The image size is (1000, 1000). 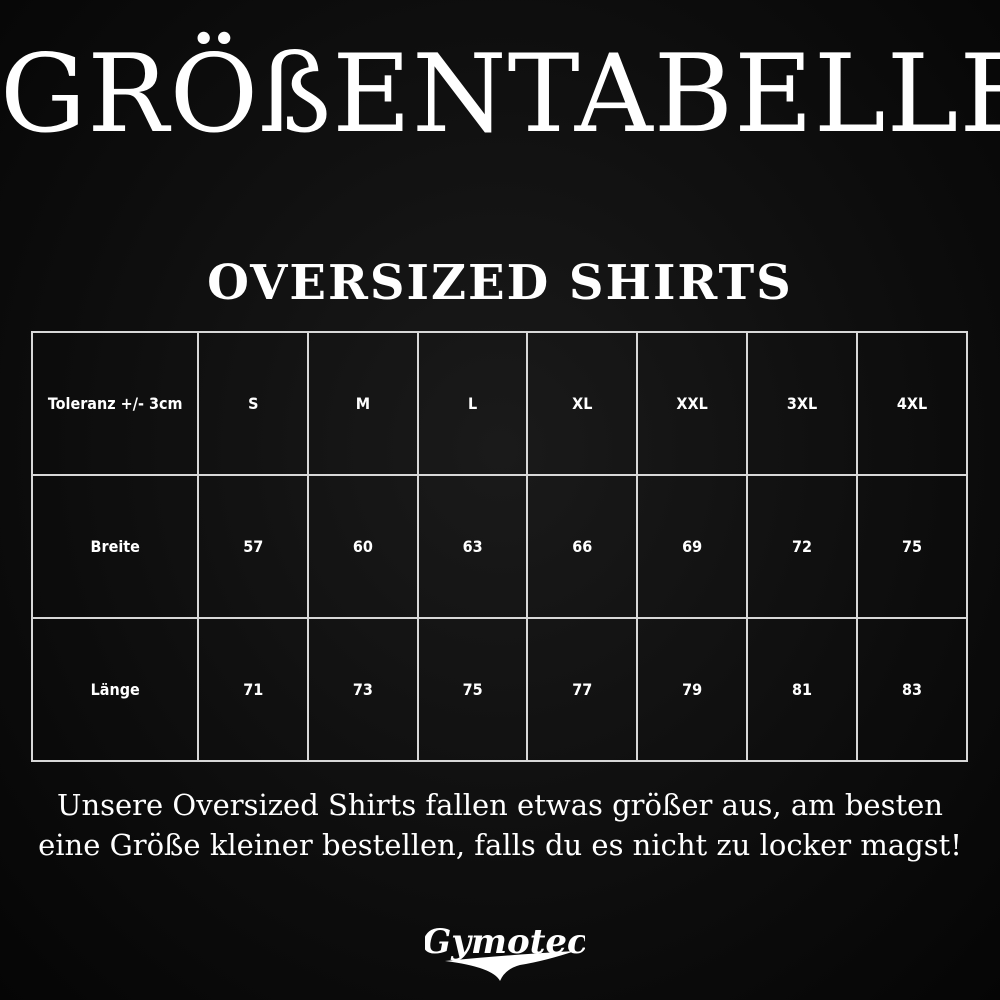 What do you see at coordinates (802, 689) in the screenshot?
I see `table-cell: 81` at bounding box center [802, 689].